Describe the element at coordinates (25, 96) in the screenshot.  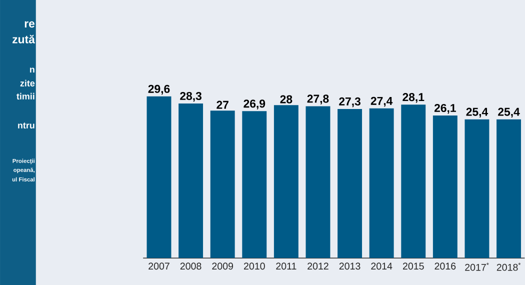
I see `text: timii` at that location.